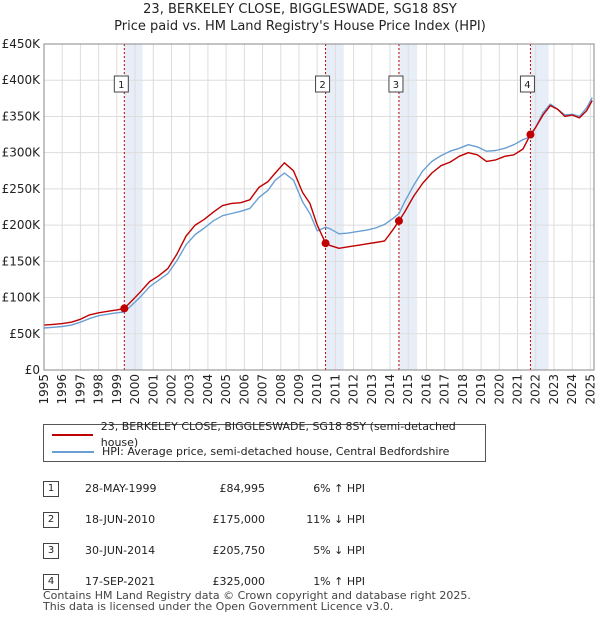  Describe the element at coordinates (590, 389) in the screenshot. I see `x-tick-label: 2025` at that location.